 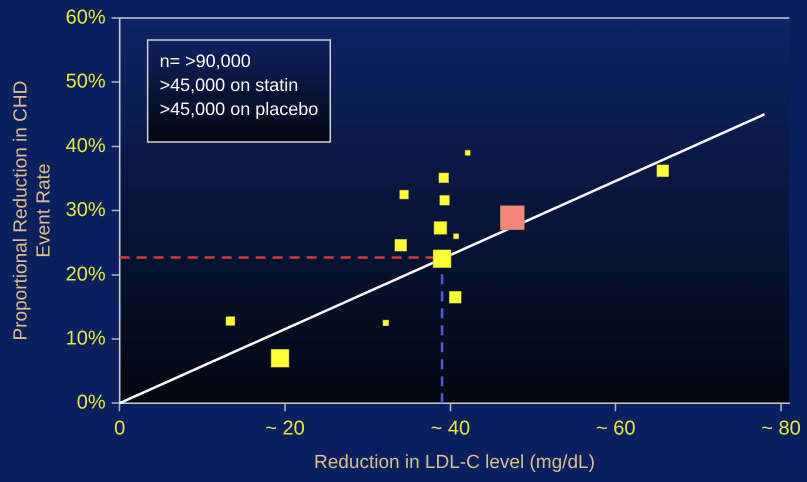 What do you see at coordinates (86, 274) in the screenshot?
I see `y-tick-label: 20%` at bounding box center [86, 274].